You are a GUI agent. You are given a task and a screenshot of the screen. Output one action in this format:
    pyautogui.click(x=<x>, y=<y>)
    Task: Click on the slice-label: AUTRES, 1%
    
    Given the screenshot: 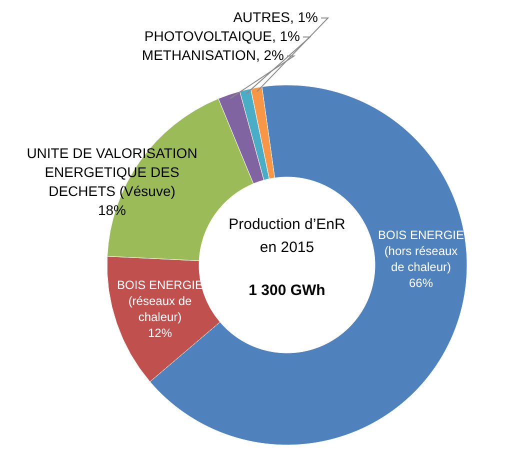 What is the action you would take?
    pyautogui.click(x=275, y=17)
    